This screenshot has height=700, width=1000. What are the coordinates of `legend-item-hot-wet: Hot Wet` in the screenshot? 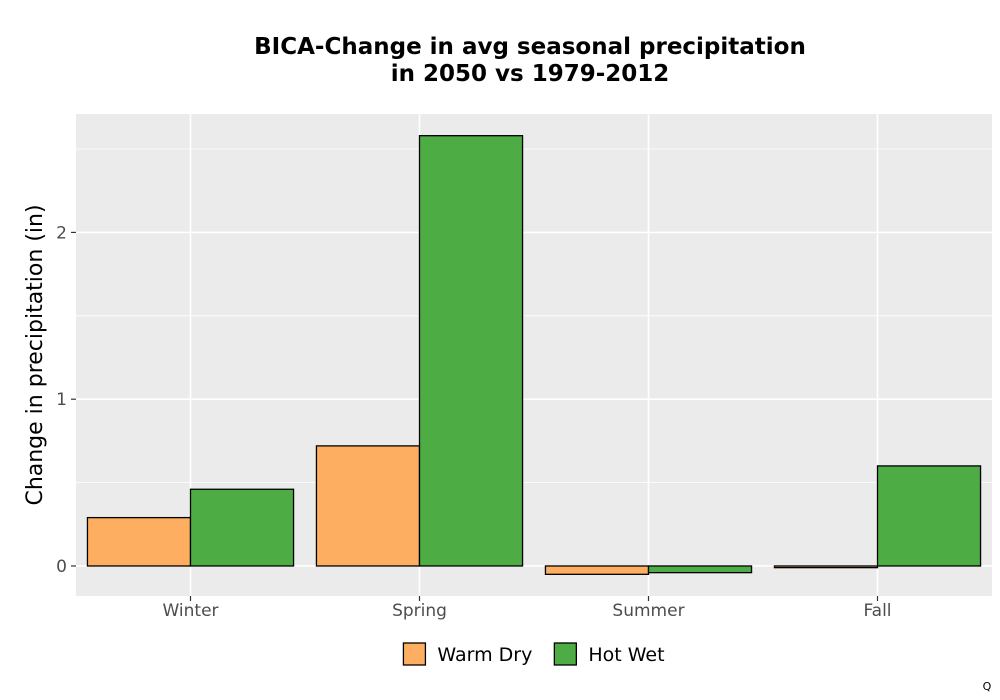 It's located at (609, 654).